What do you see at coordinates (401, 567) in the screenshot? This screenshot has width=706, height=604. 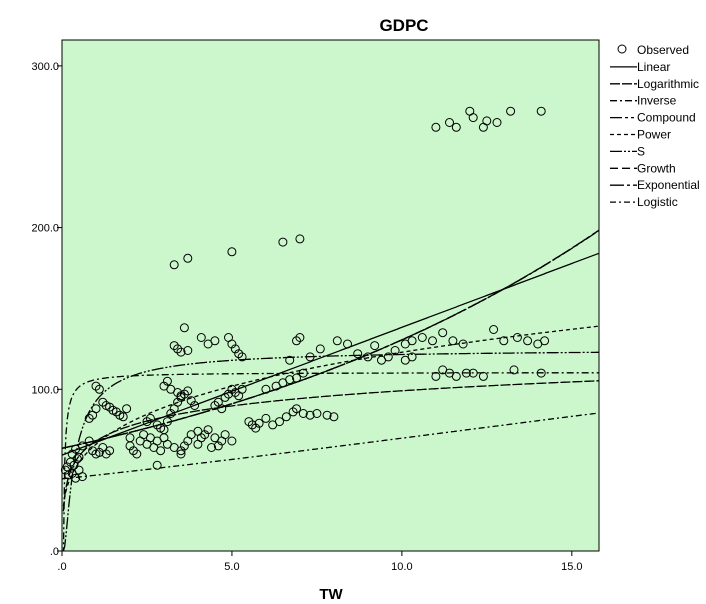 I see `x-tick-label: 10.0` at bounding box center [401, 567].